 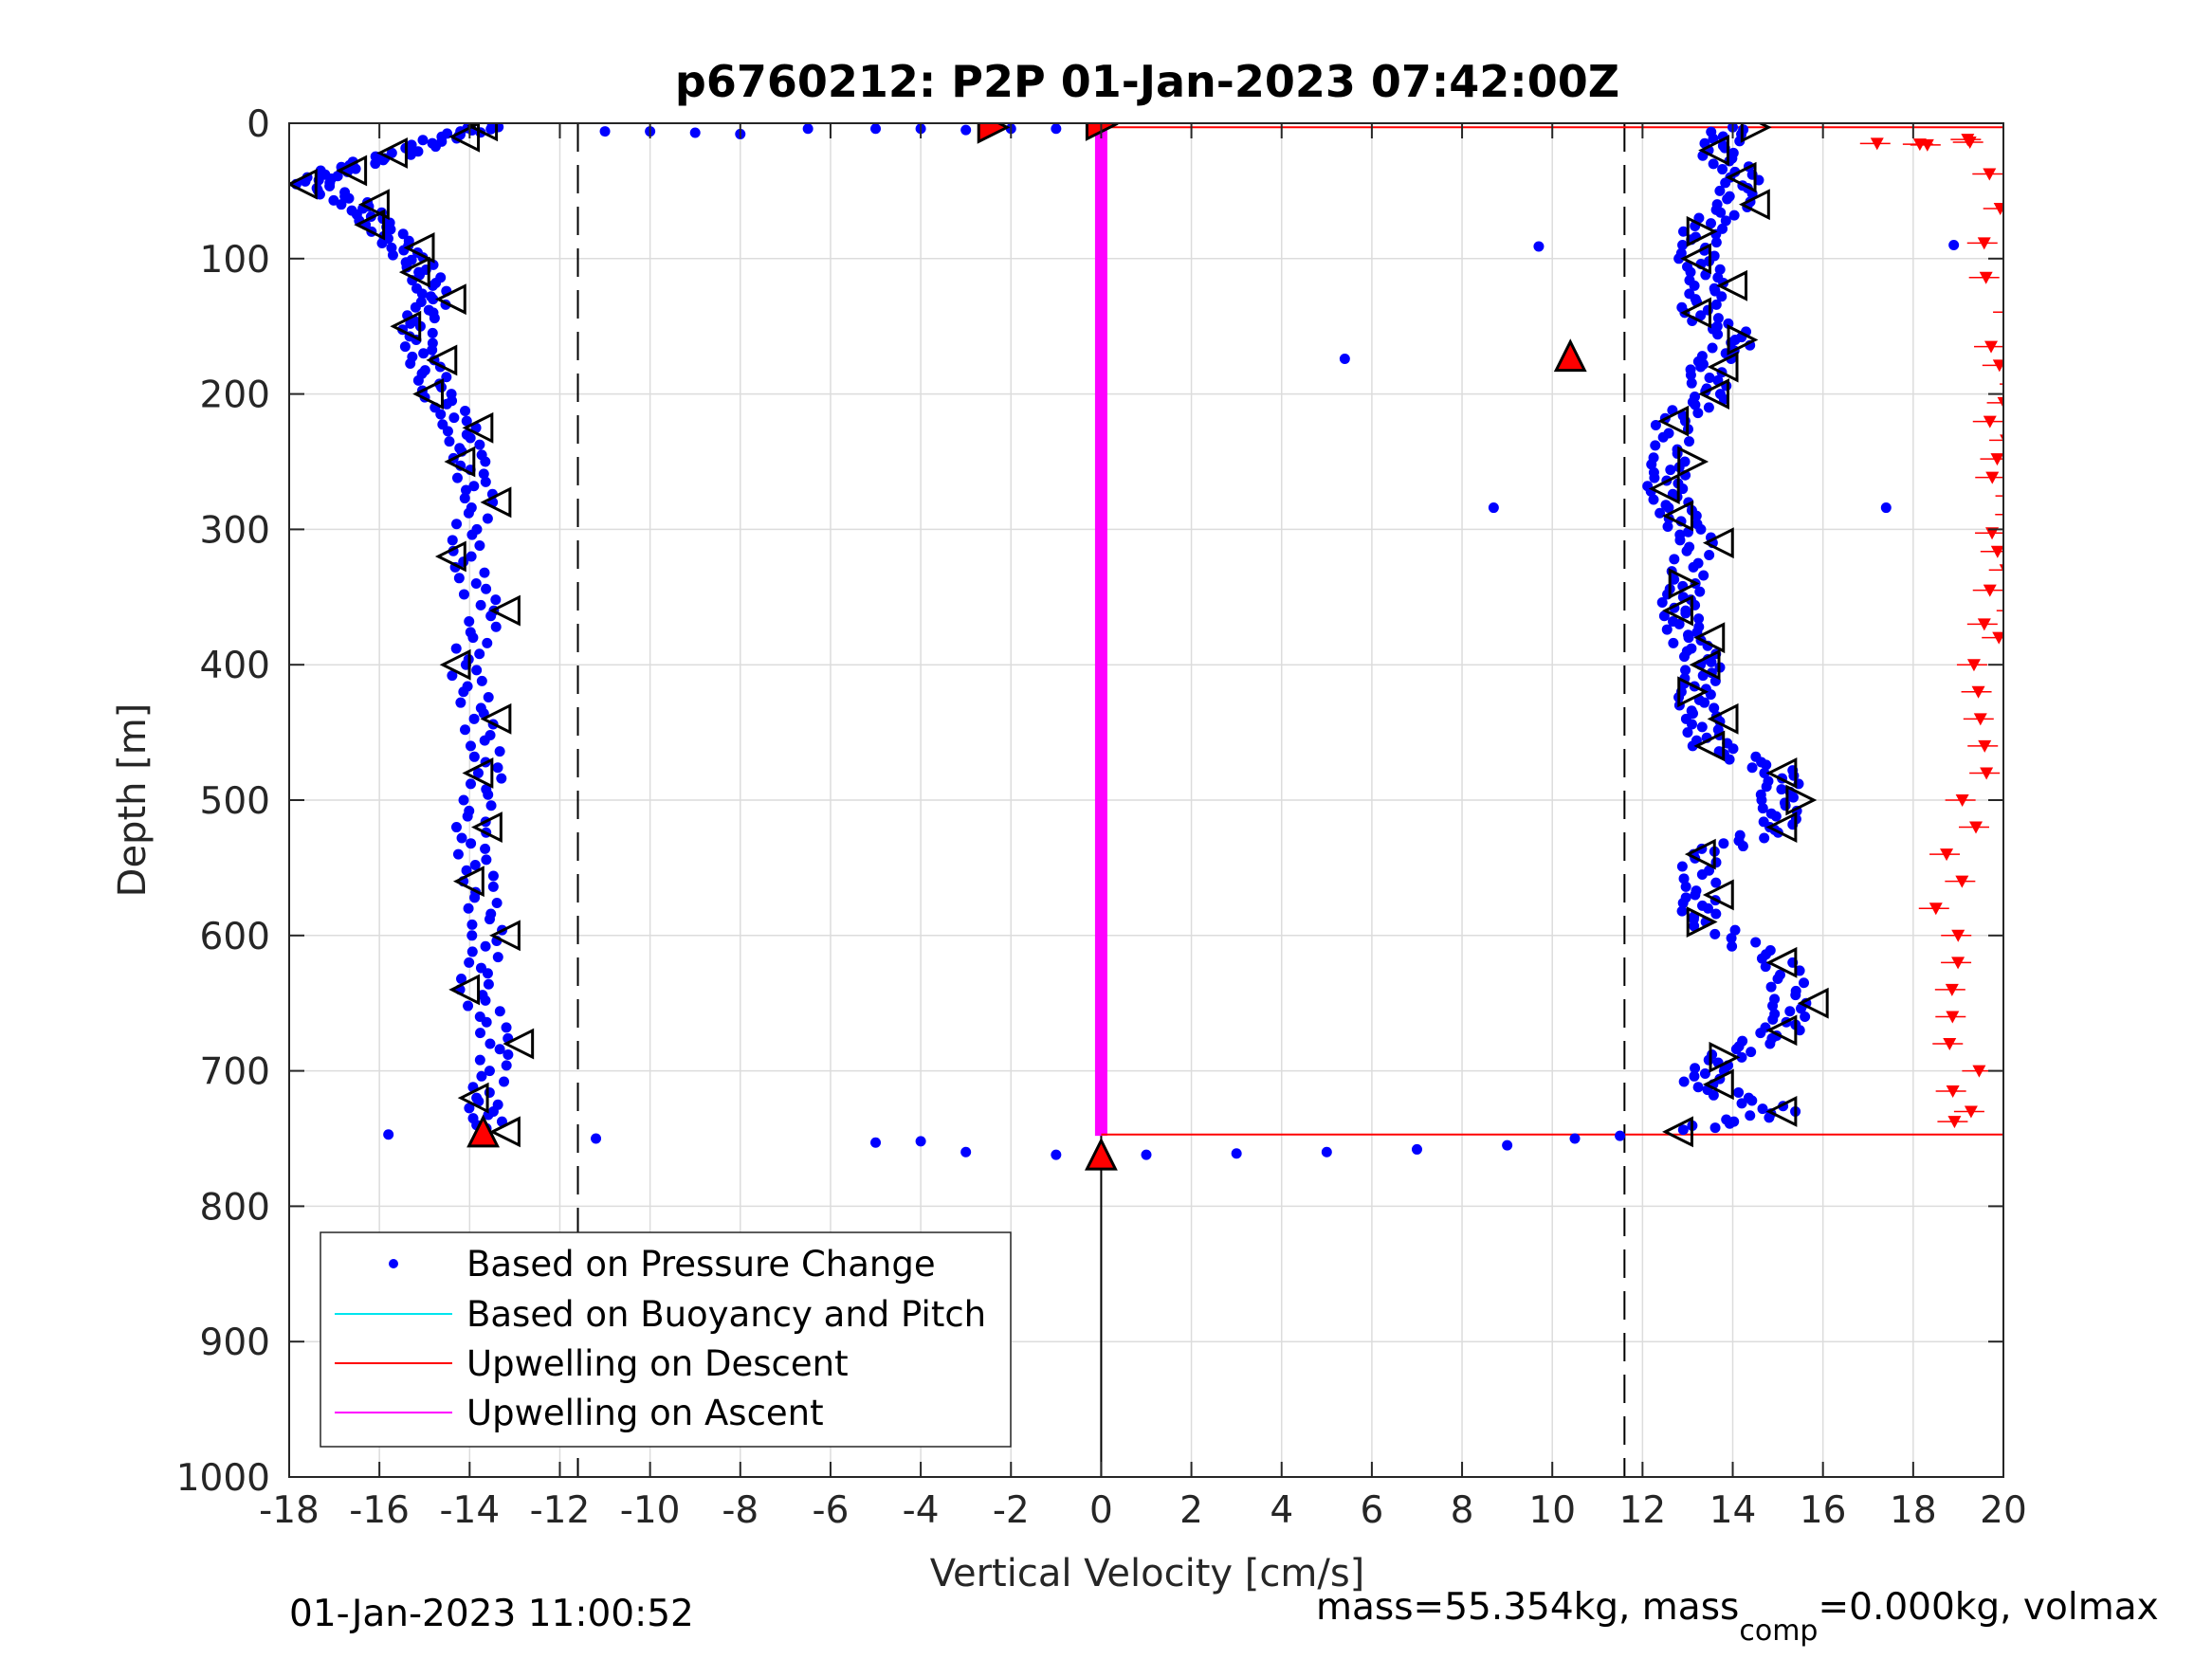 What do you see at coordinates (1570, 355) in the screenshot?
I see `highlight-marker` at bounding box center [1570, 355].